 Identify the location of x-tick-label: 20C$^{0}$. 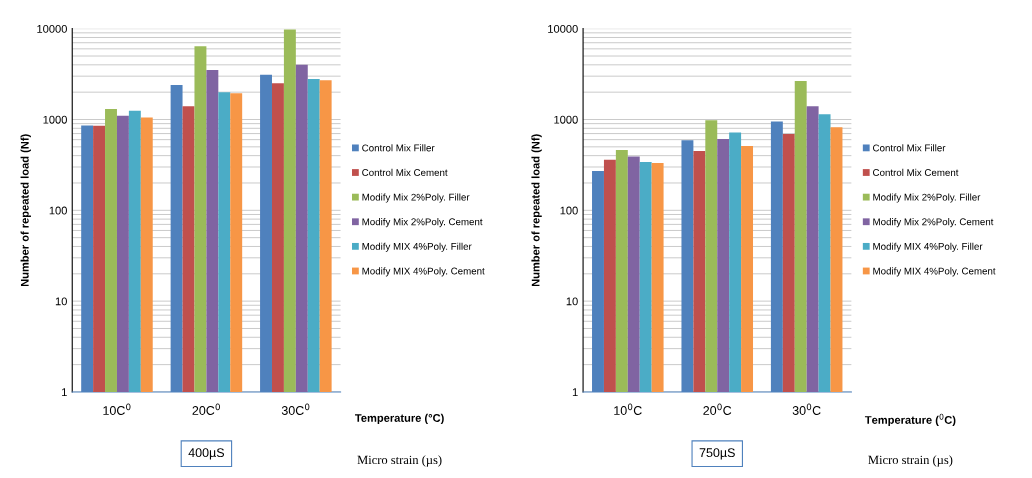
(206, 409).